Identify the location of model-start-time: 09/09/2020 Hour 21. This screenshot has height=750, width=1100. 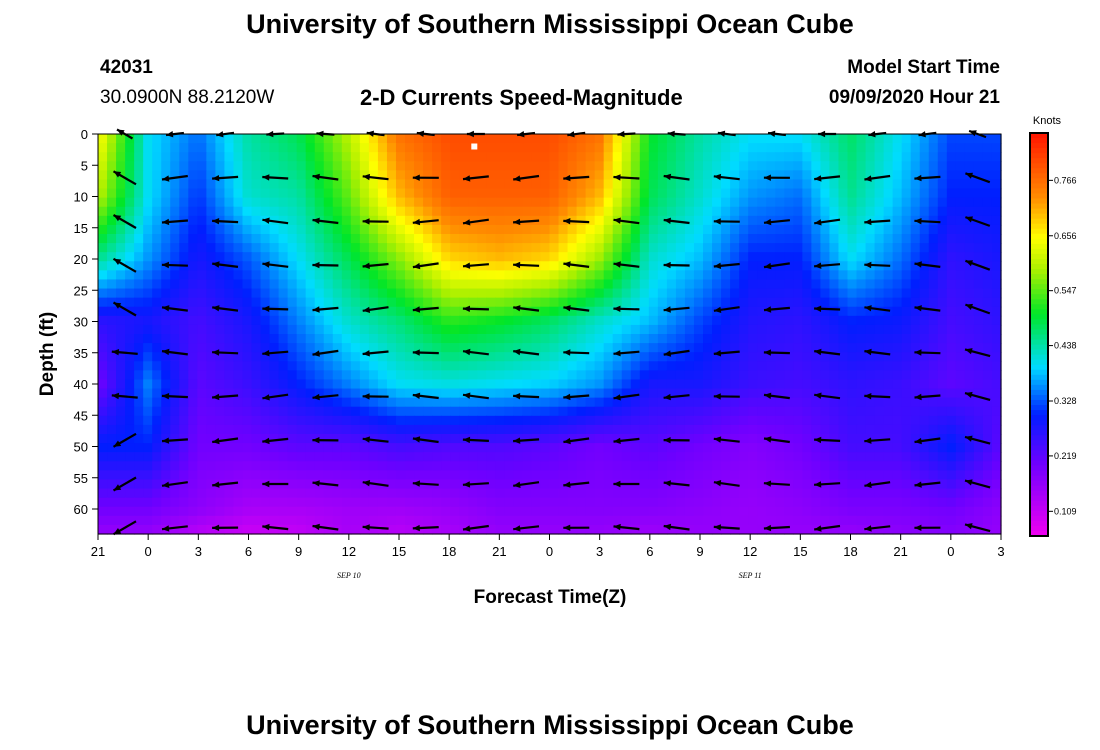
(914, 97).